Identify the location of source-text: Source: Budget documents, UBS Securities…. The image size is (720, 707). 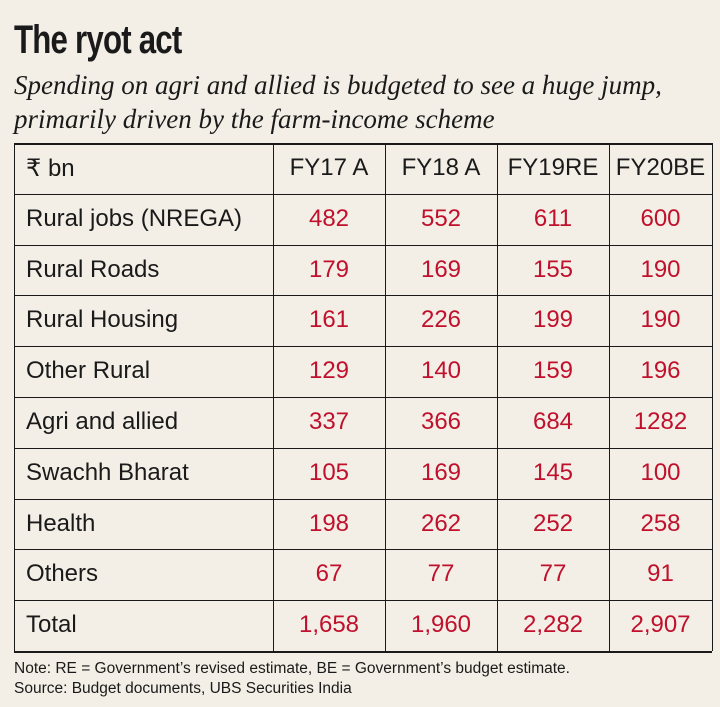
(183, 688).